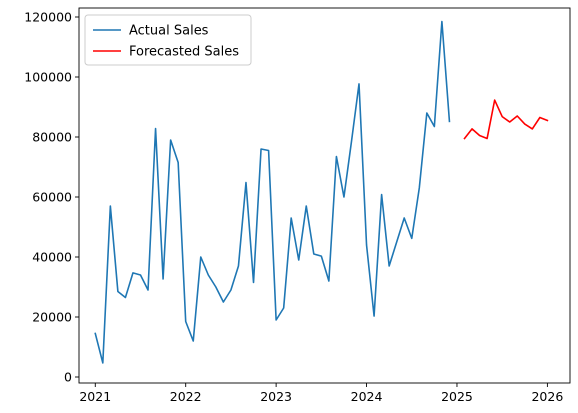  I want to click on y-tick-label: 120000, so click(48, 17).